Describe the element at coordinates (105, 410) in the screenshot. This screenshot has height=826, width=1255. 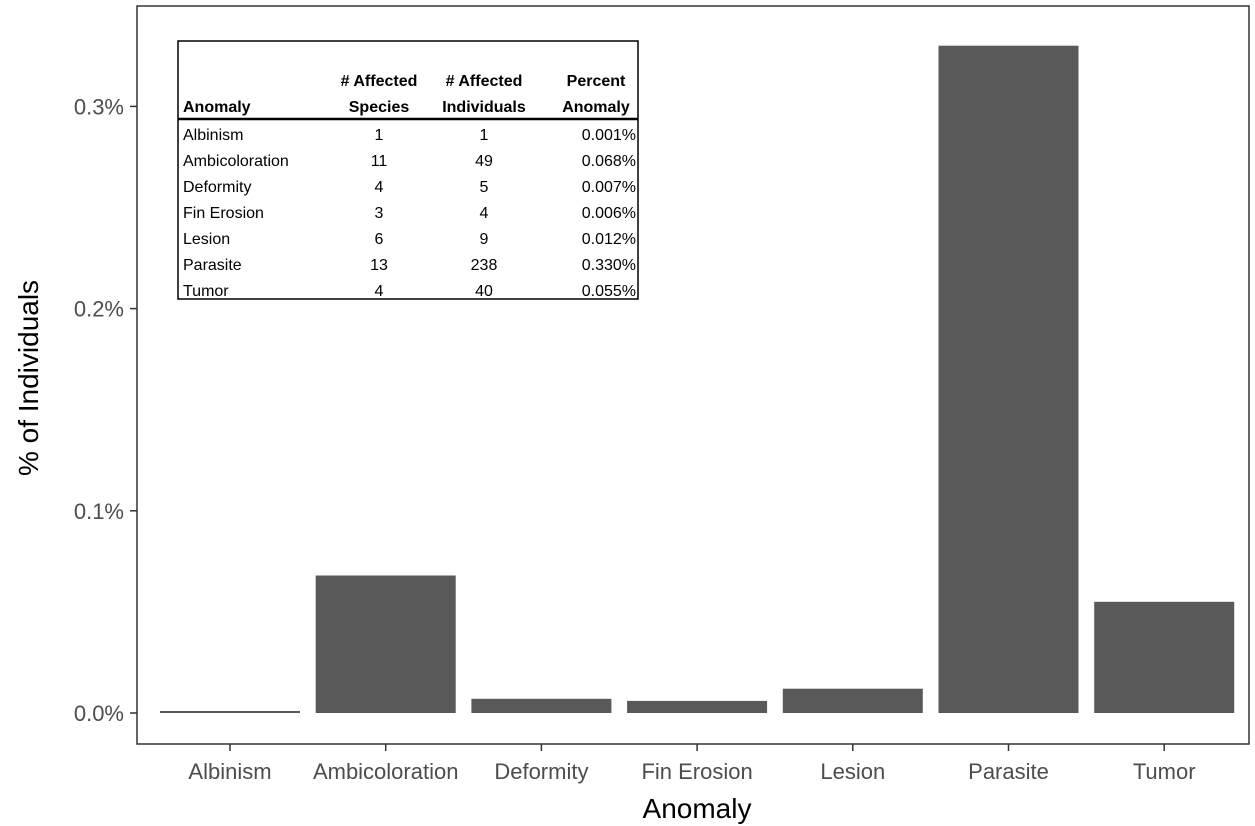
I see `y-axis: 0.0% 0.1% 0.2% 0.3%` at that location.